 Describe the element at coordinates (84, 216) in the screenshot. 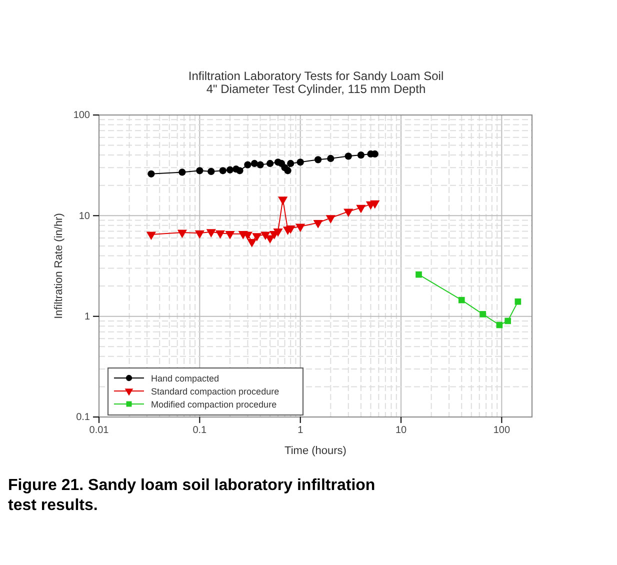

I see `y-tick-label: 10` at that location.